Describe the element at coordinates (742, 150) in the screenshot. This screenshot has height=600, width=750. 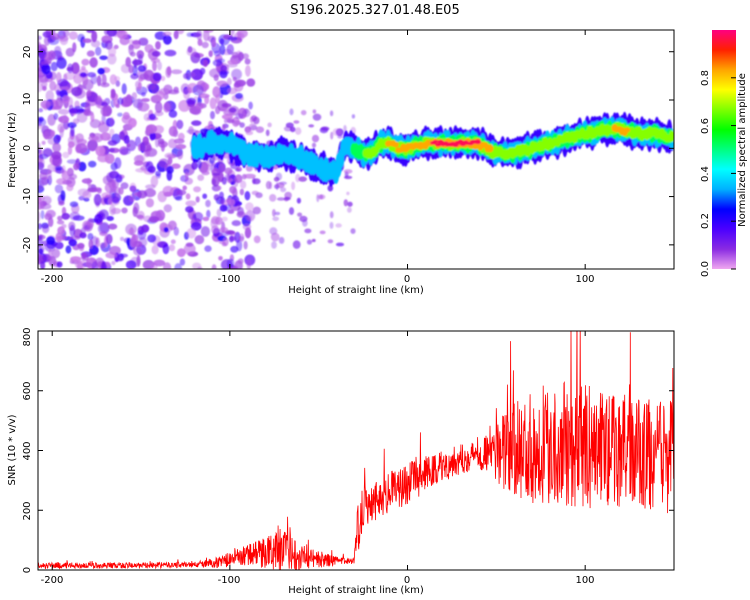
I see `colorbar-label: Normalized spectral amplitude` at that location.